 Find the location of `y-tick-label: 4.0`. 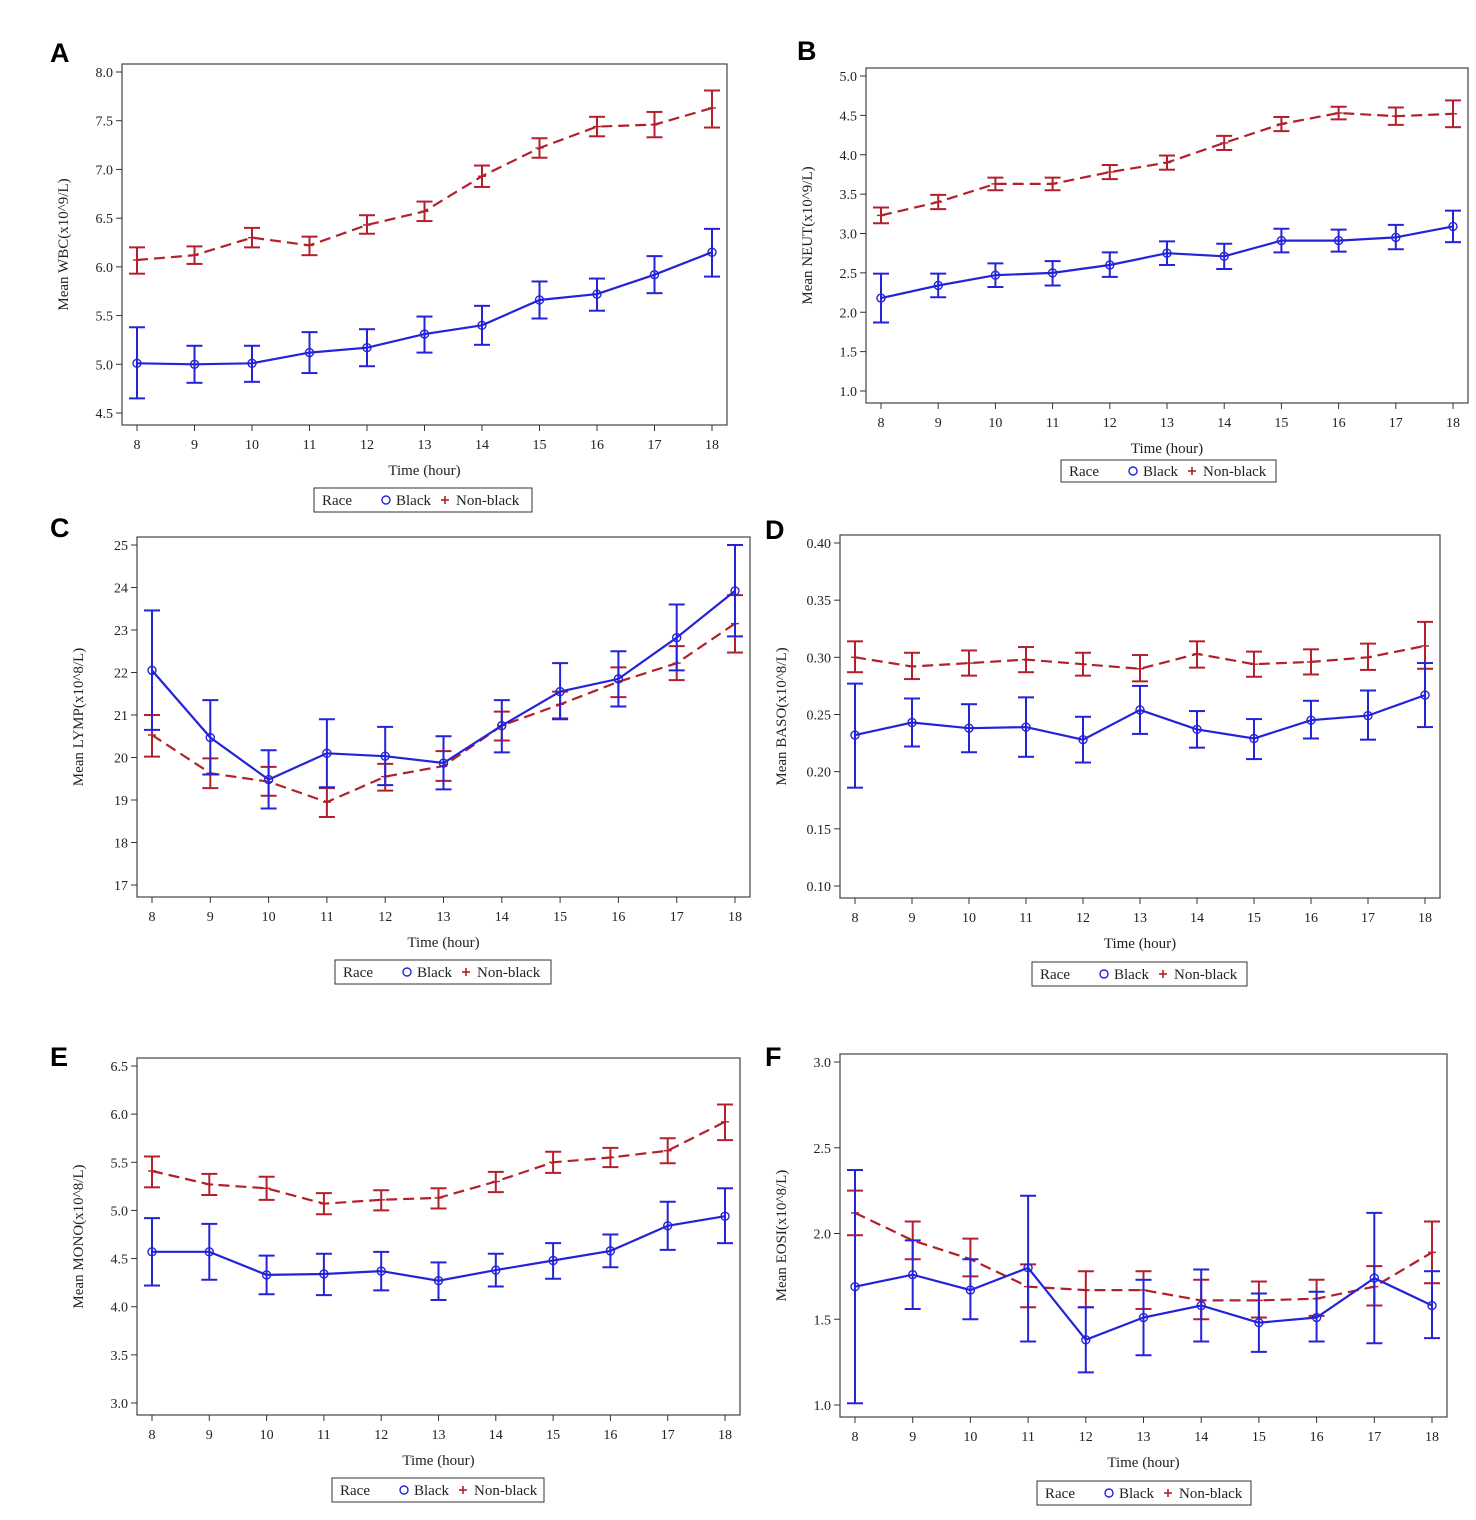

y-tick-label: 4.0 is located at coordinates (849, 156).